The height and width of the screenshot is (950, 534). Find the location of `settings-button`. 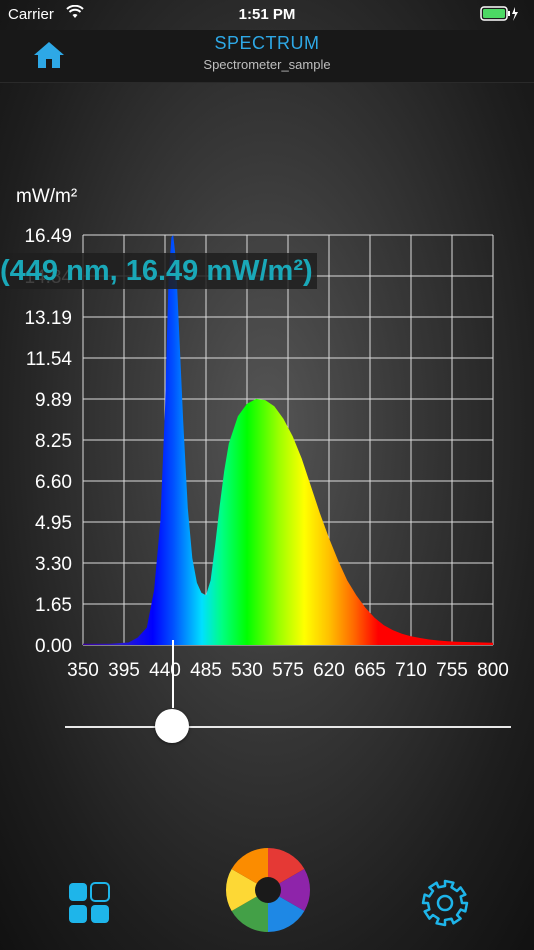

settings-button is located at coordinates (445, 903).